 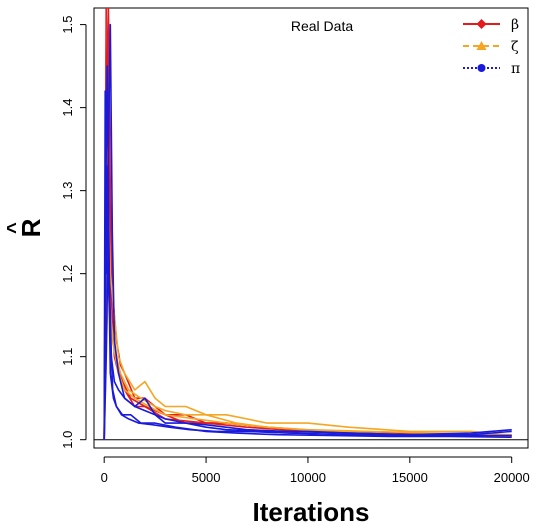 What do you see at coordinates (310, 511) in the screenshot?
I see `x-axis-title: Iterations` at bounding box center [310, 511].